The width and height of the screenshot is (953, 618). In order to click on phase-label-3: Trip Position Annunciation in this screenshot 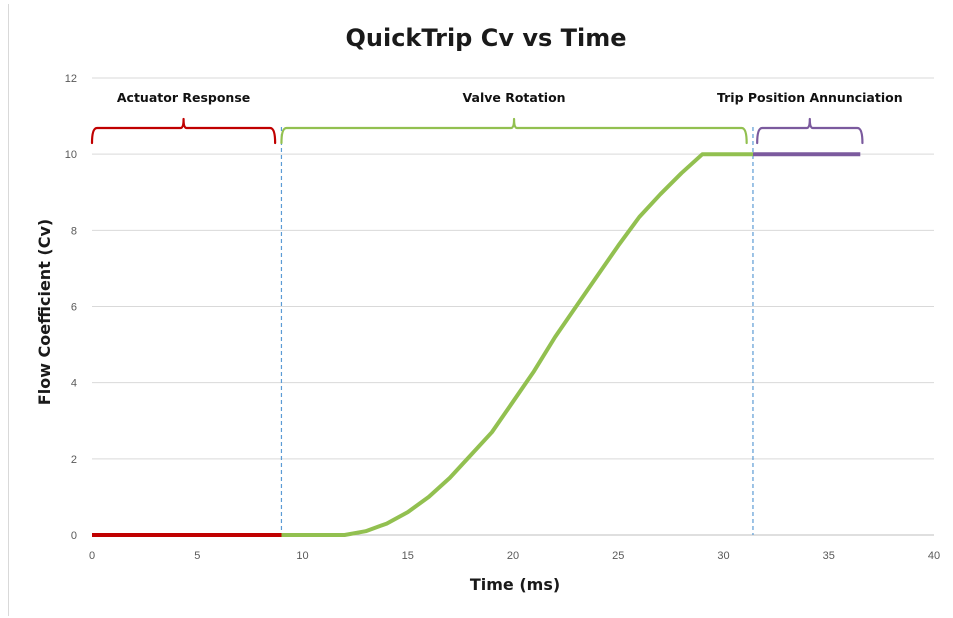, I will do `click(810, 97)`.